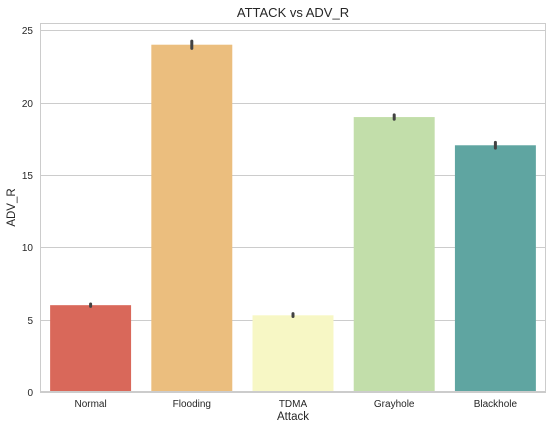 Image resolution: width=553 pixels, height=429 pixels. I want to click on bar-grayhole, so click(394, 254).